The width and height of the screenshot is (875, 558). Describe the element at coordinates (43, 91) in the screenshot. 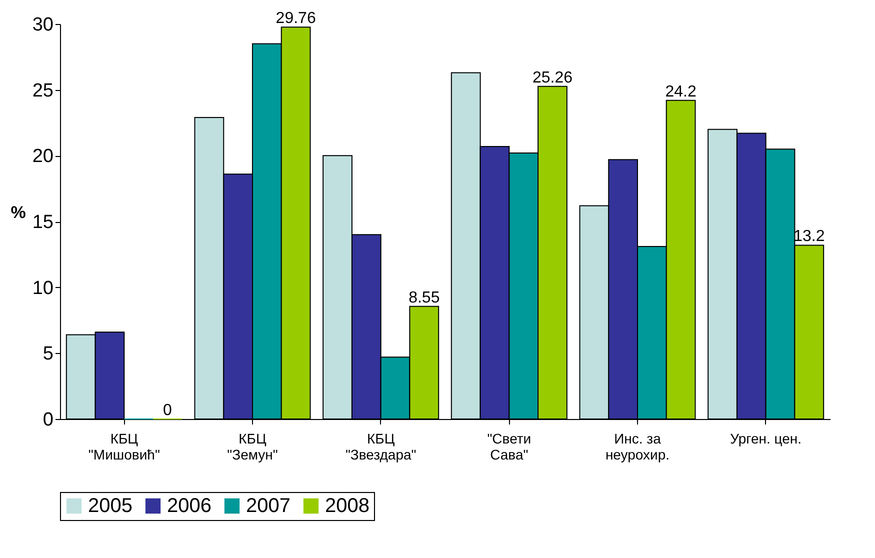

I see `y-tick-label: 25` at that location.